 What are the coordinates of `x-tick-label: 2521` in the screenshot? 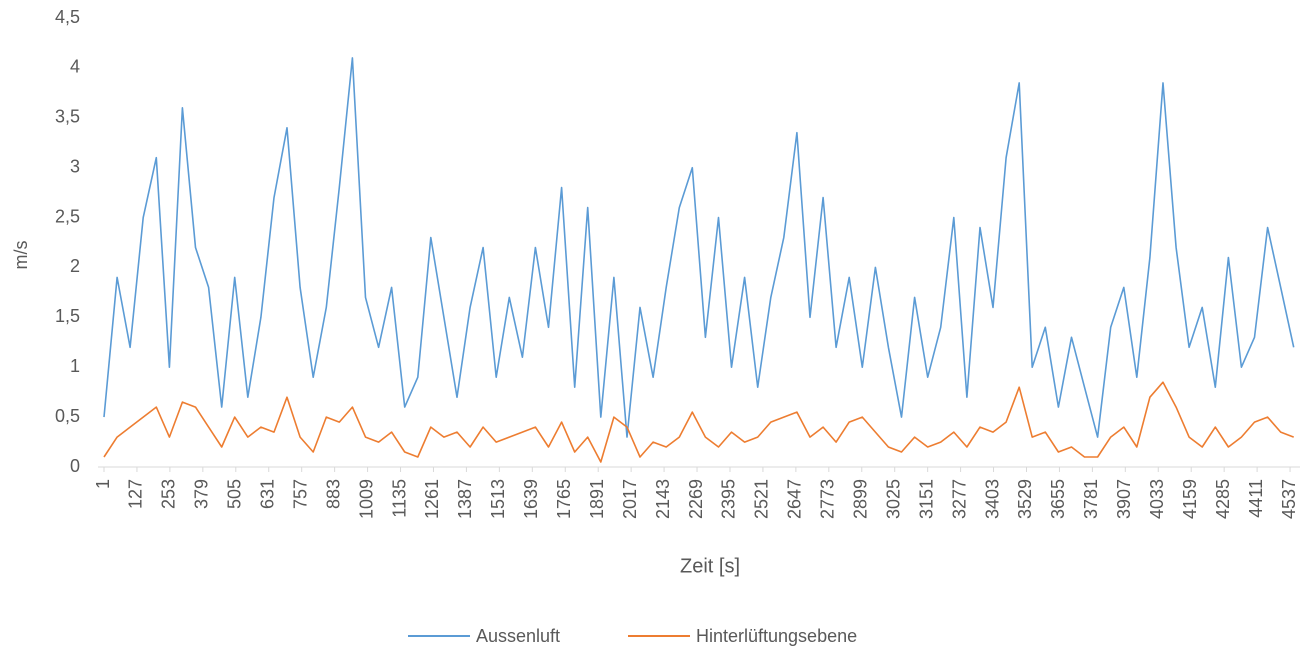 It's located at (762, 499).